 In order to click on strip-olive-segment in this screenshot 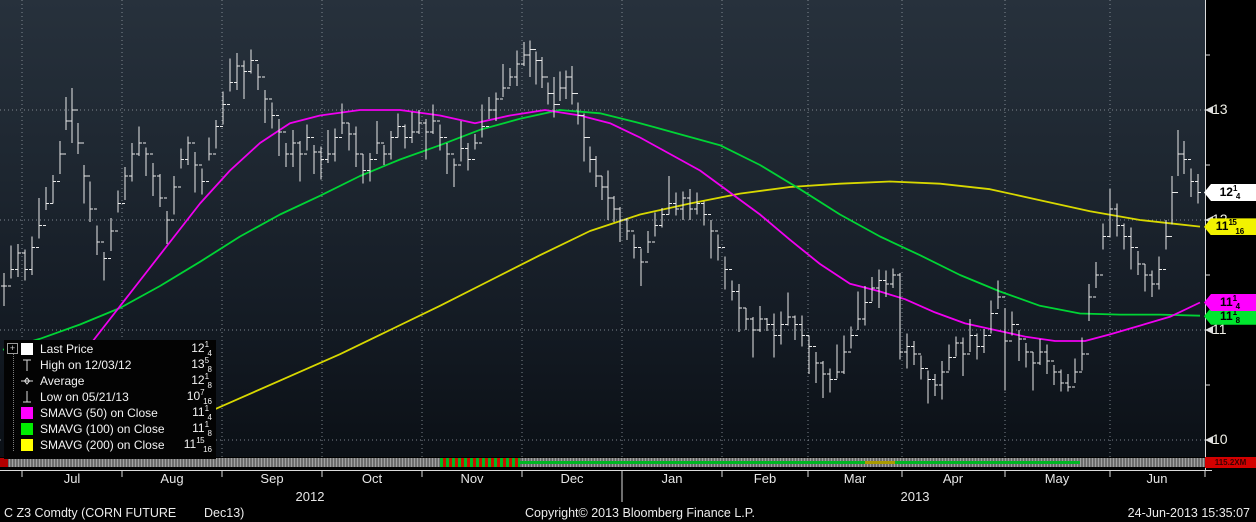, I will do `click(880, 462)`.